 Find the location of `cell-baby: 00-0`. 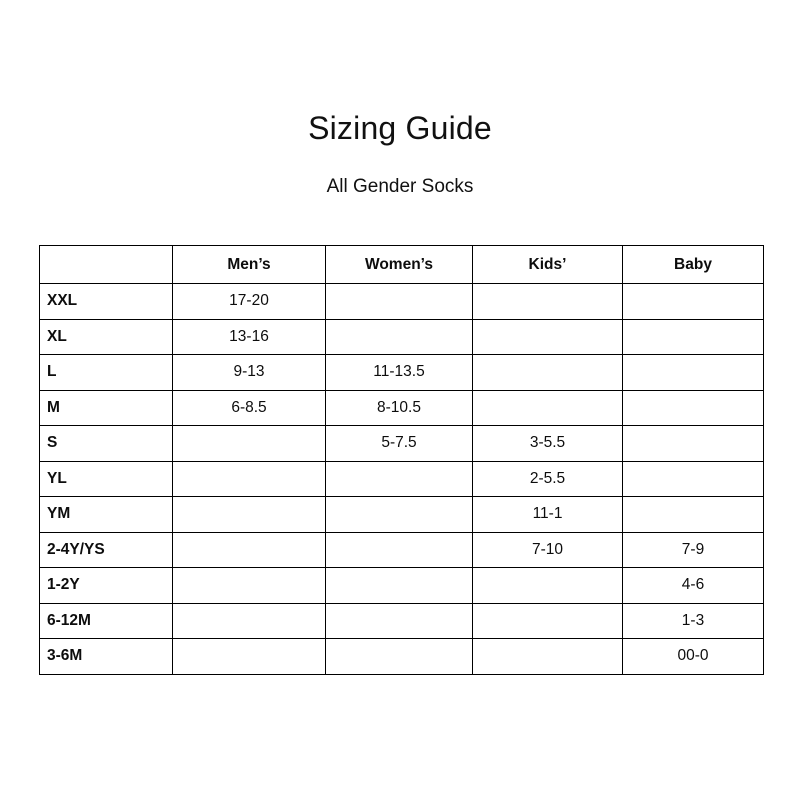

cell-baby: 00-0 is located at coordinates (693, 656).